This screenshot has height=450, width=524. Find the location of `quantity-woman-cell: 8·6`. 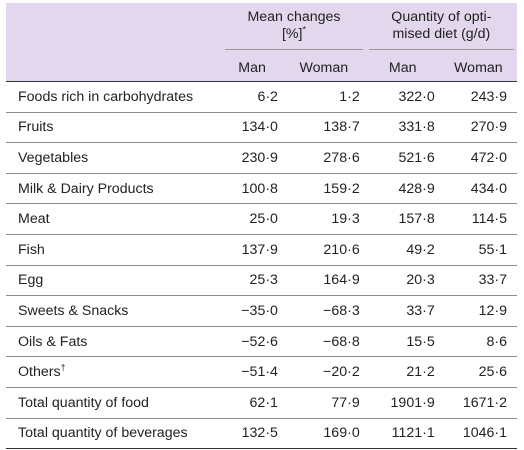

quantity-woman-cell: 8·6 is located at coordinates (478, 342).